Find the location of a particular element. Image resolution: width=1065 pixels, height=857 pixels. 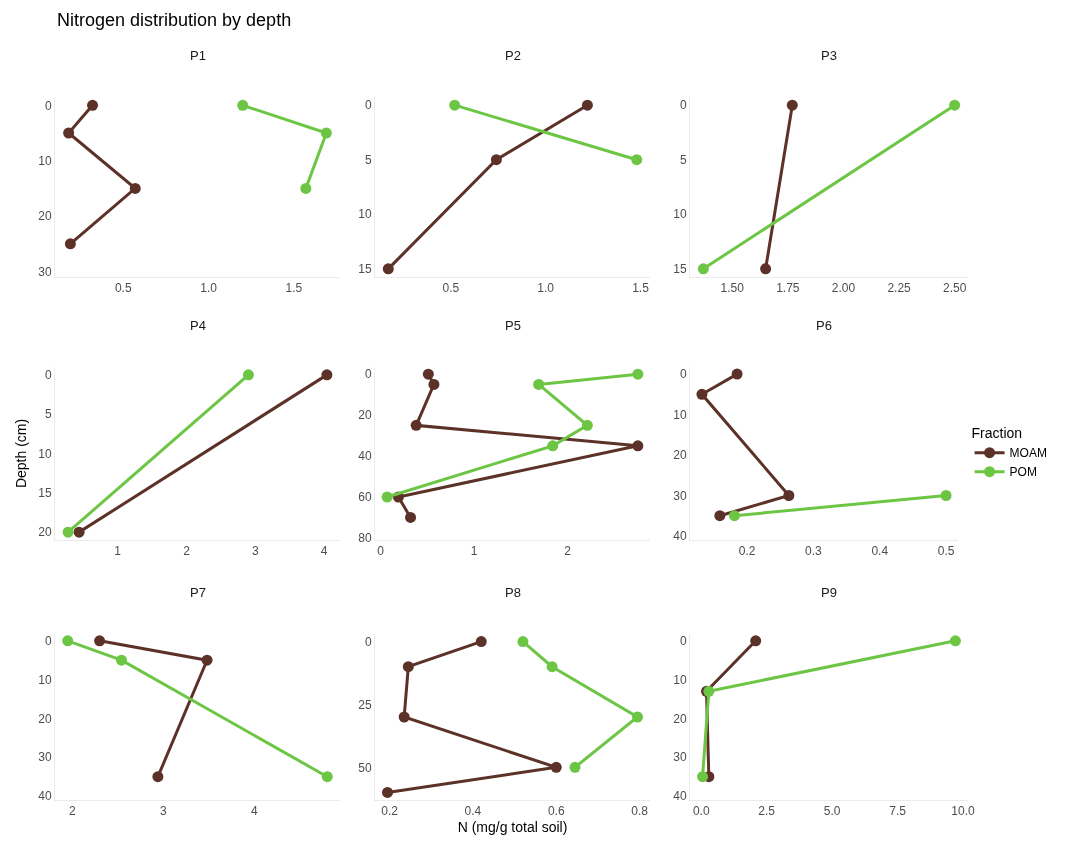

chart-title: P8 is located at coordinates (513, 592).